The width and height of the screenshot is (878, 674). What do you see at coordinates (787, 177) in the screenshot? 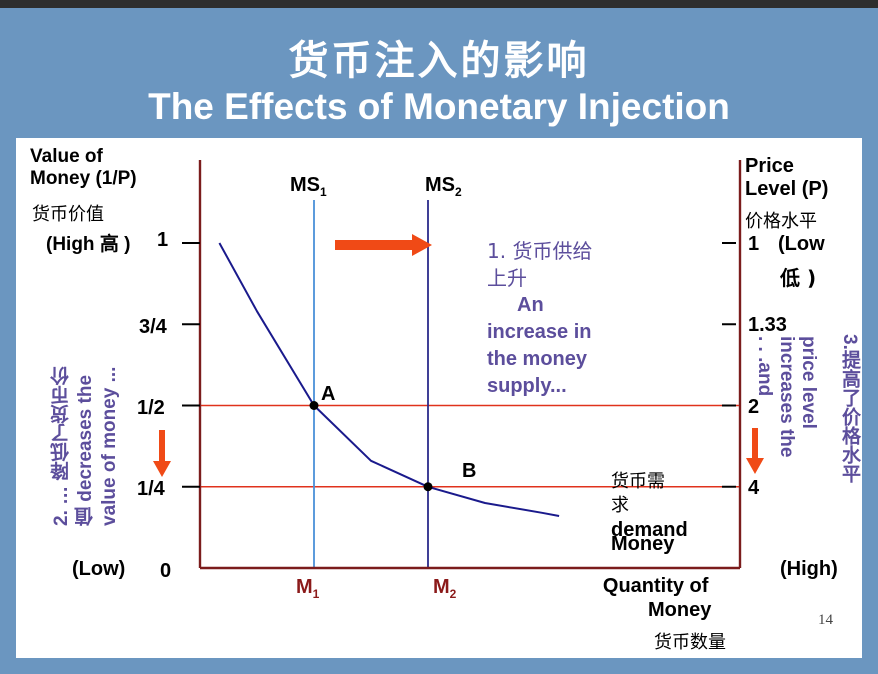
I see `right-axis-label: Price Level (P)` at bounding box center [787, 177].